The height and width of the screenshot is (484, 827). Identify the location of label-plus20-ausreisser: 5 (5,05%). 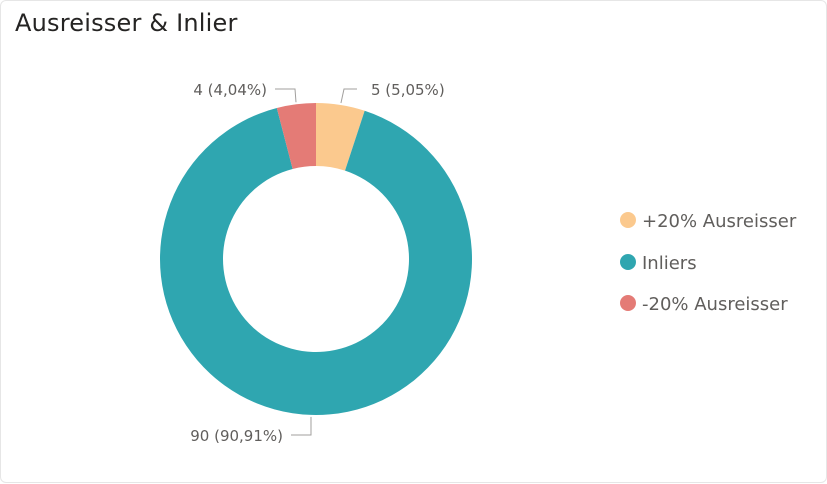
(408, 90).